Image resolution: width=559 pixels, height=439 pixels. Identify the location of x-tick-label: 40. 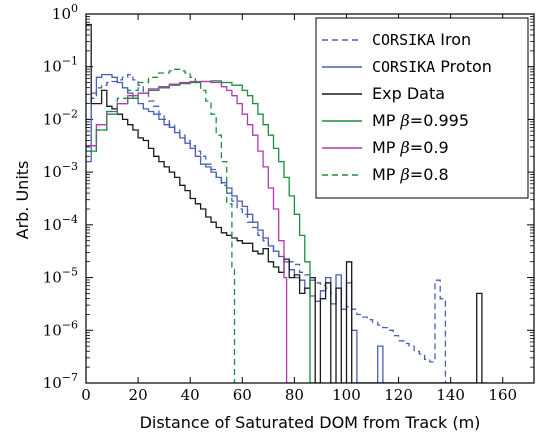
(190, 395).